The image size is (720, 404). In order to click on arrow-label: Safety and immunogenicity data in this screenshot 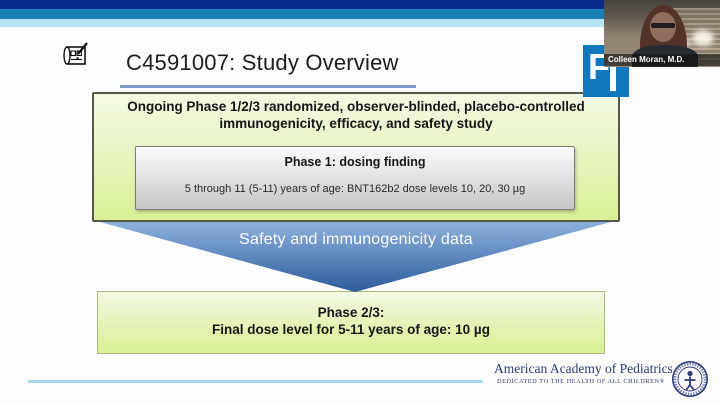, I will do `click(356, 239)`.